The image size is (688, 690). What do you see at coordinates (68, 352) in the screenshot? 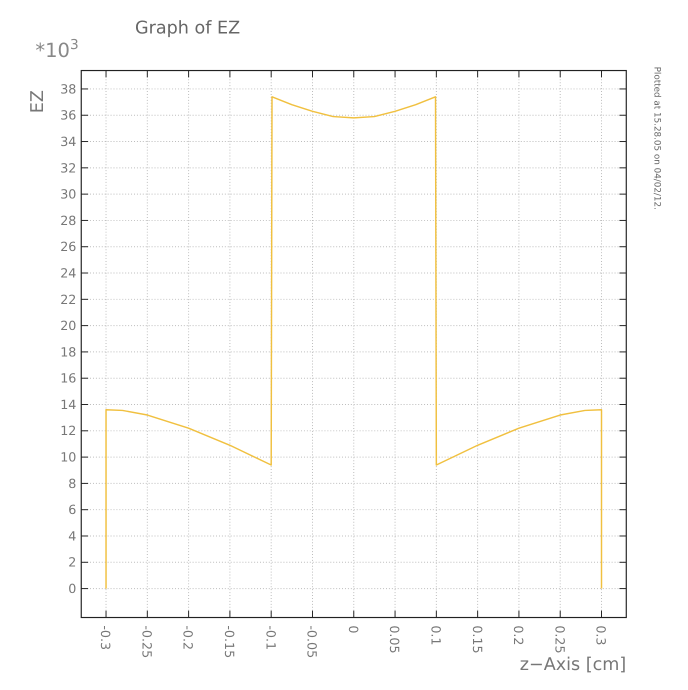
I see `y-tick-label: 18` at bounding box center [68, 352].